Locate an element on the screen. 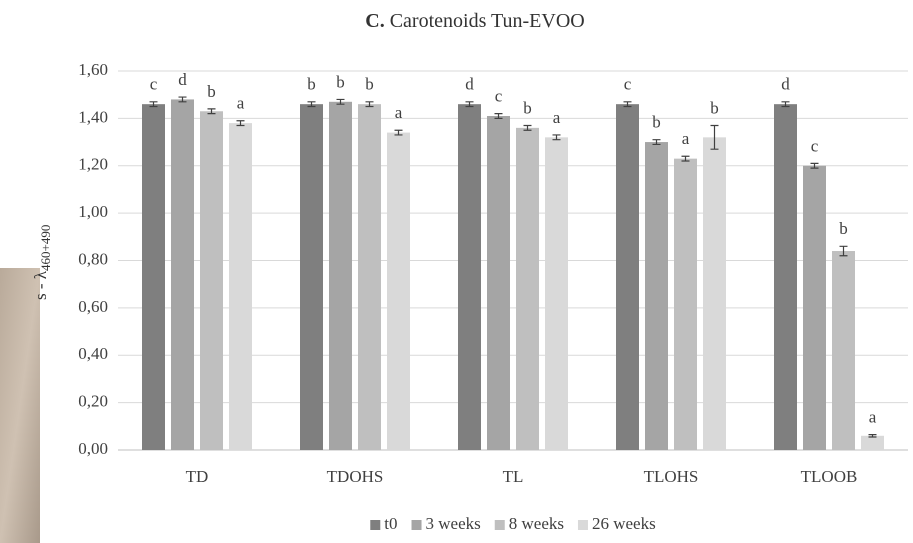 Image resolution: width=913 pixels, height=543 pixels. chart-title: C. Carotenoids Tun-EVOO is located at coordinates (474, 21).